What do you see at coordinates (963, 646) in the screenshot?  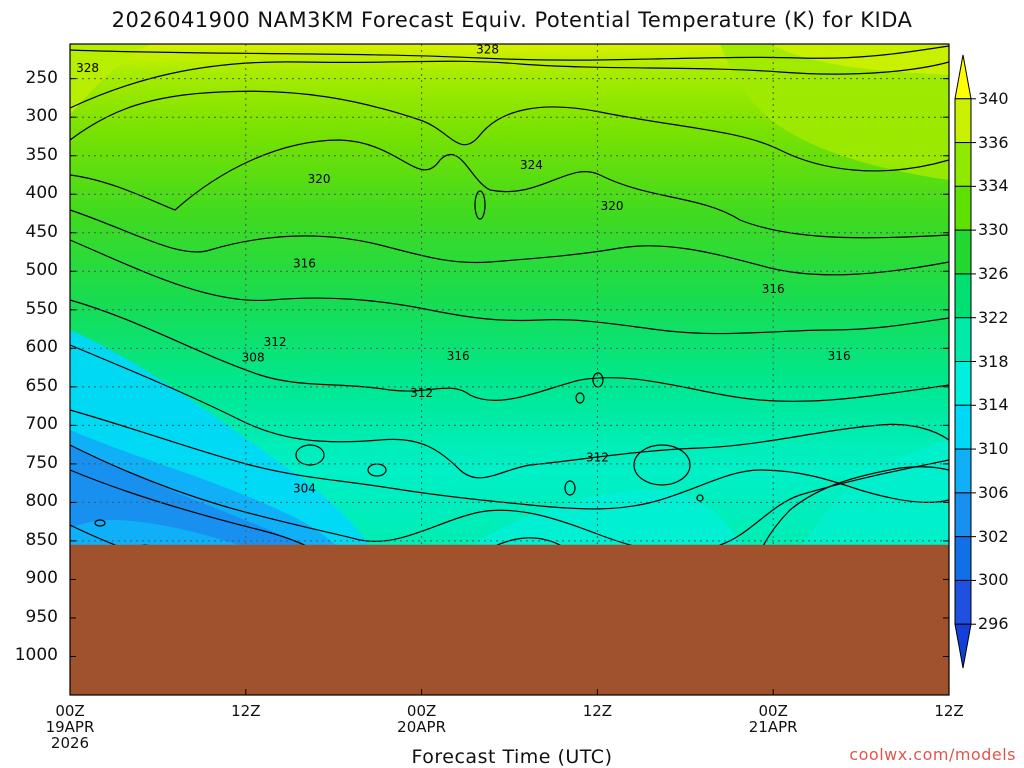 I see `colorbar-bottom-arrow` at bounding box center [963, 646].